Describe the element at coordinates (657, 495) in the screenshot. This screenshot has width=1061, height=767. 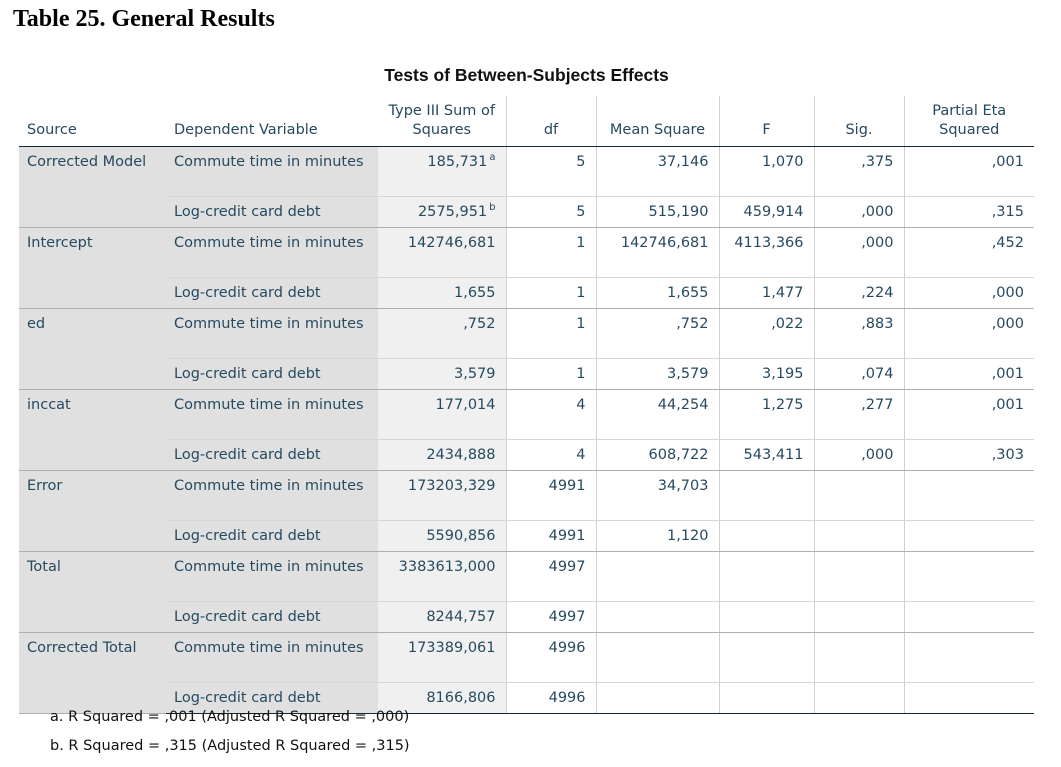
I see `mean-square-cell: 34,703` at that location.